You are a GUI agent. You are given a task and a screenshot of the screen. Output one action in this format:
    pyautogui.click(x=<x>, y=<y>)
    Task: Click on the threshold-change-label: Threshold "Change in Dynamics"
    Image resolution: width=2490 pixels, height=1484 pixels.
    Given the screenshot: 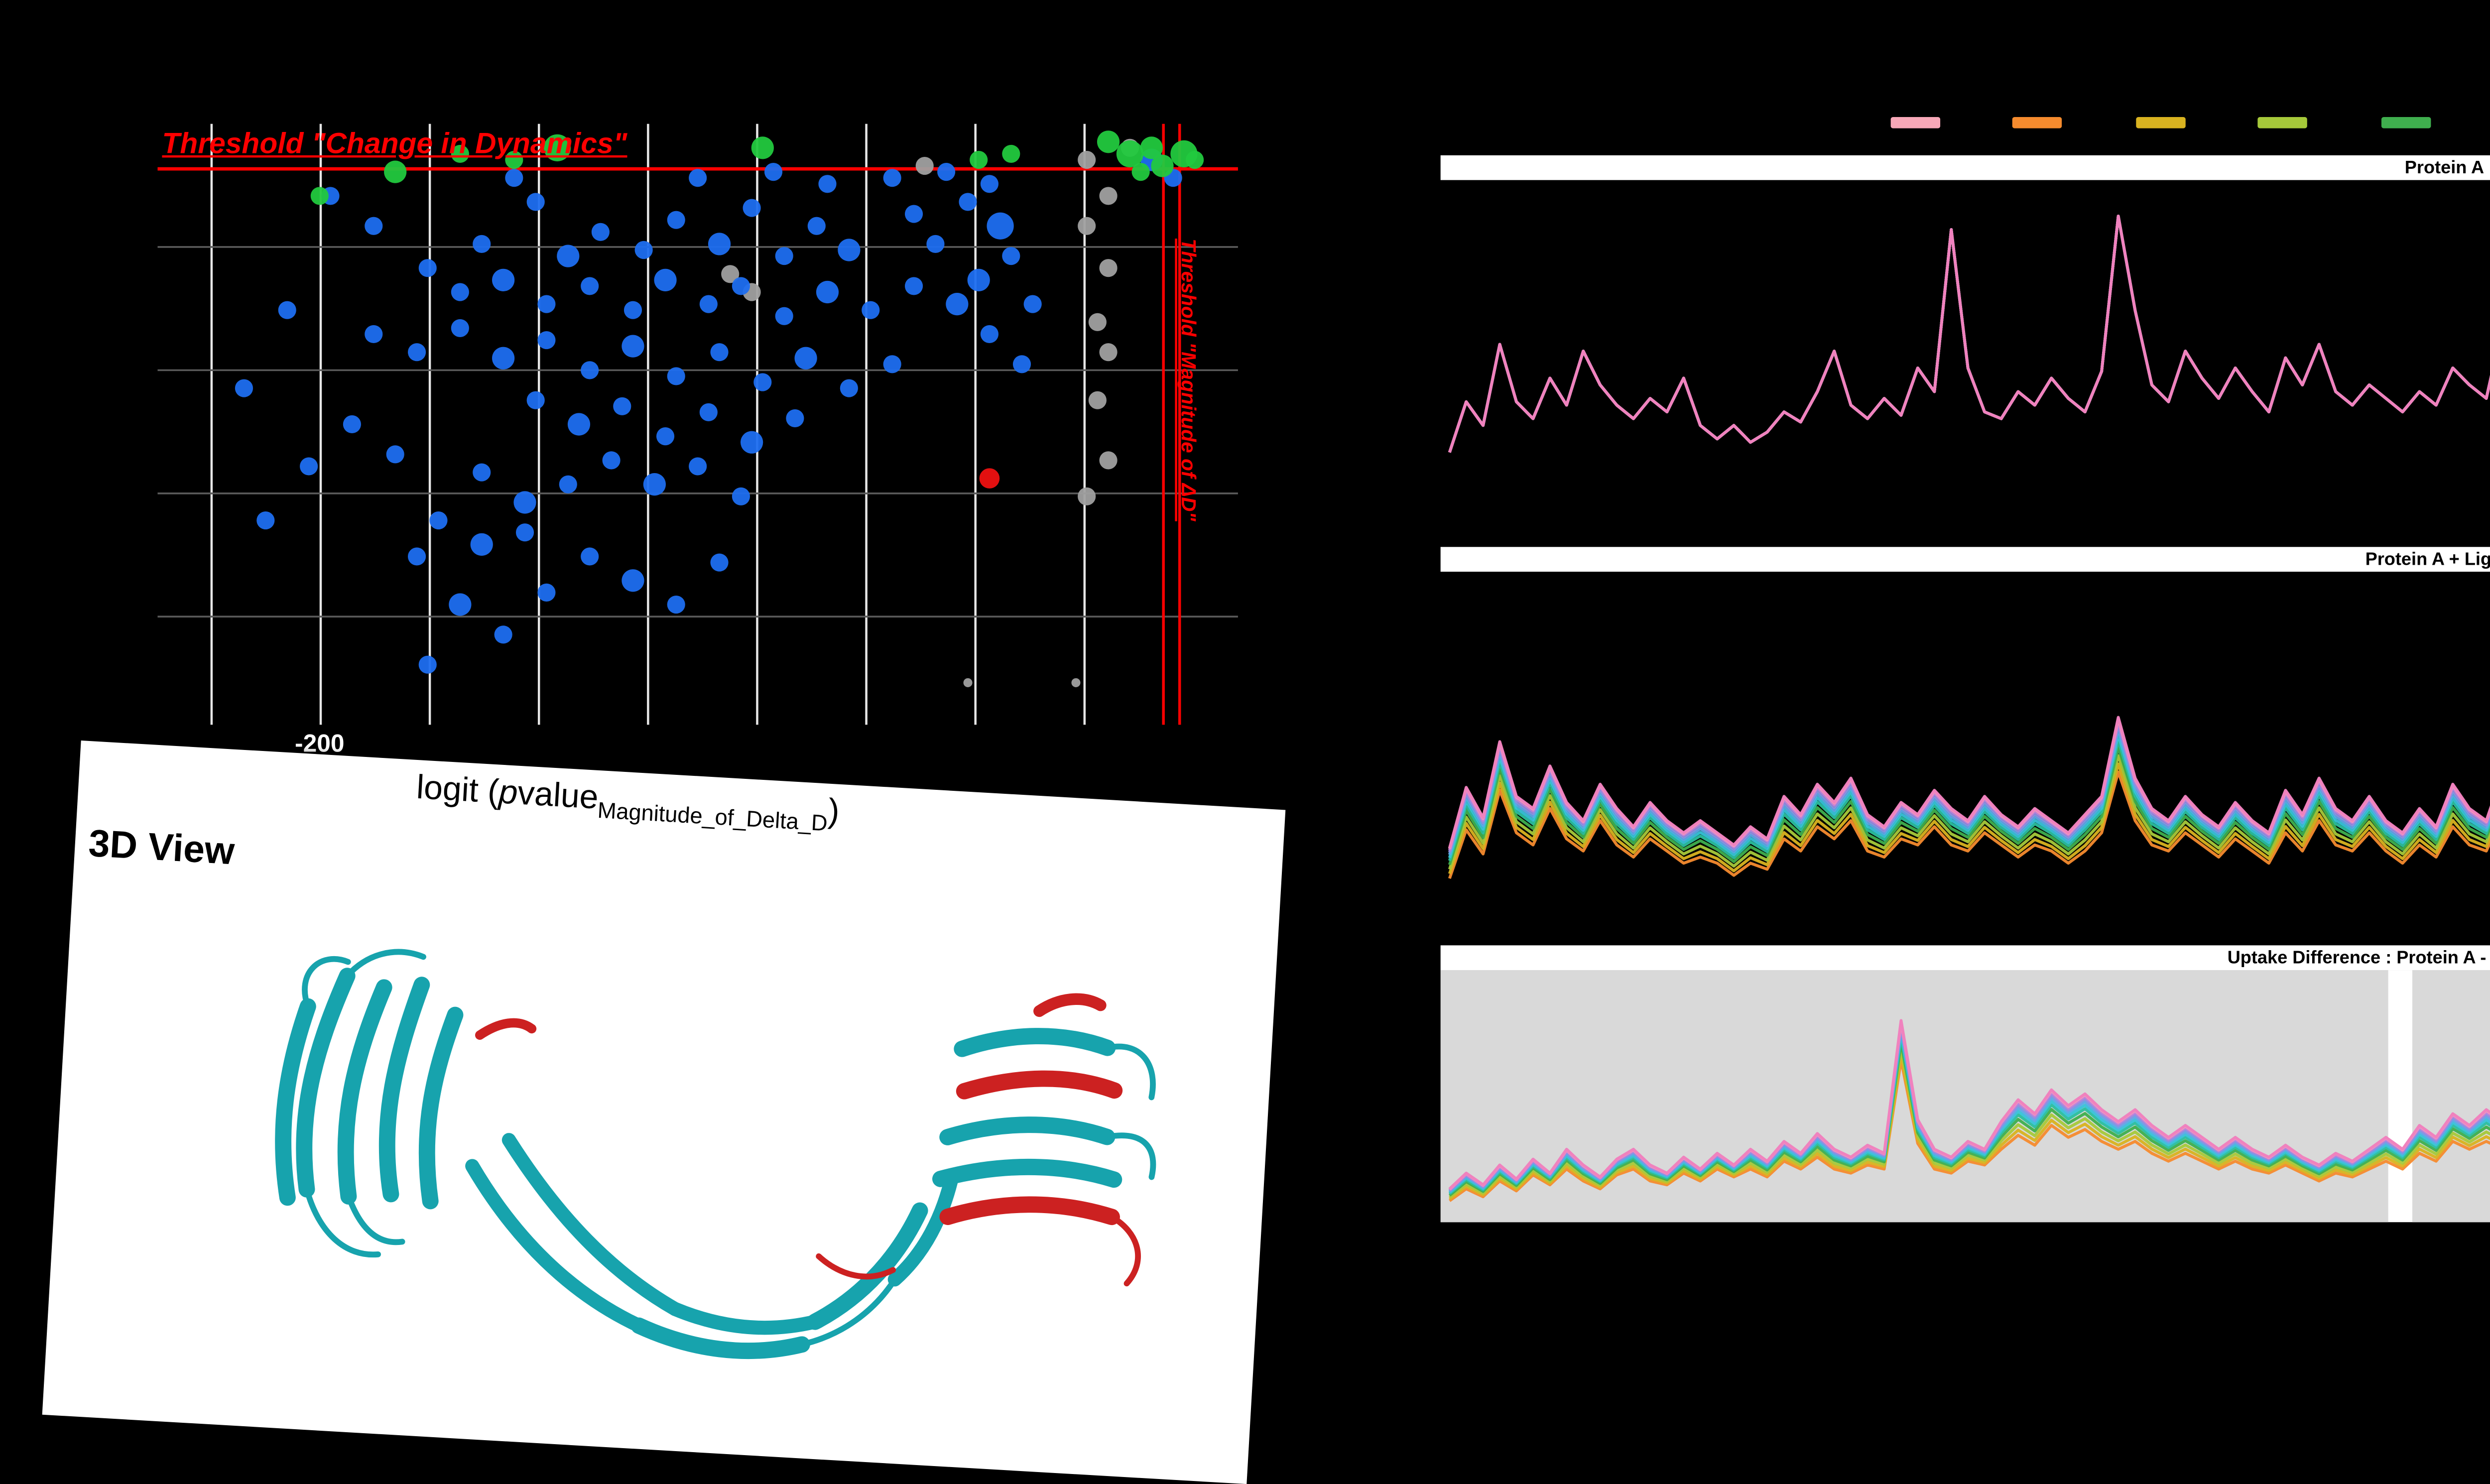 What is the action you would take?
    pyautogui.click(x=395, y=143)
    